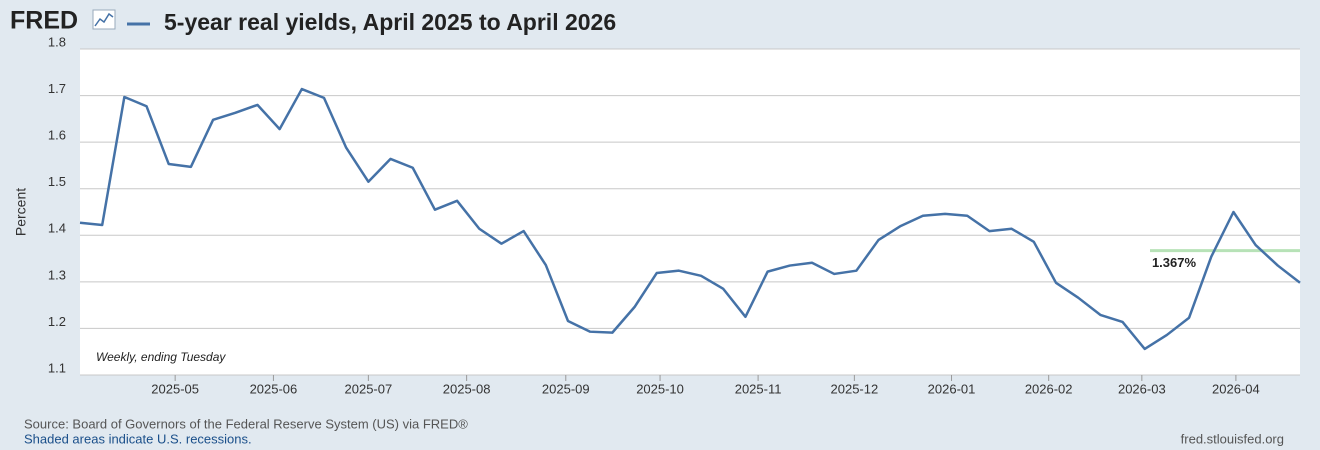 The height and width of the screenshot is (450, 1320). Describe the element at coordinates (21, 212) in the screenshot. I see `y-axis-label: Percent` at that location.